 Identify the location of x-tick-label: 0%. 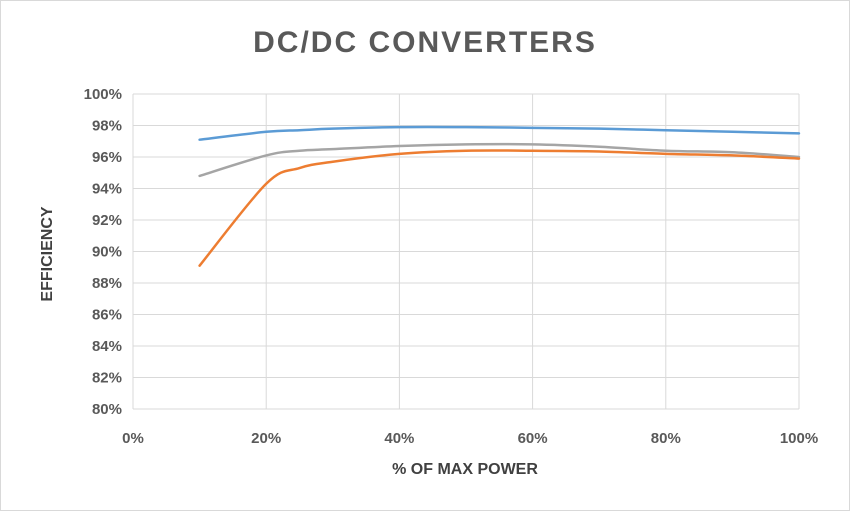
(133, 438).